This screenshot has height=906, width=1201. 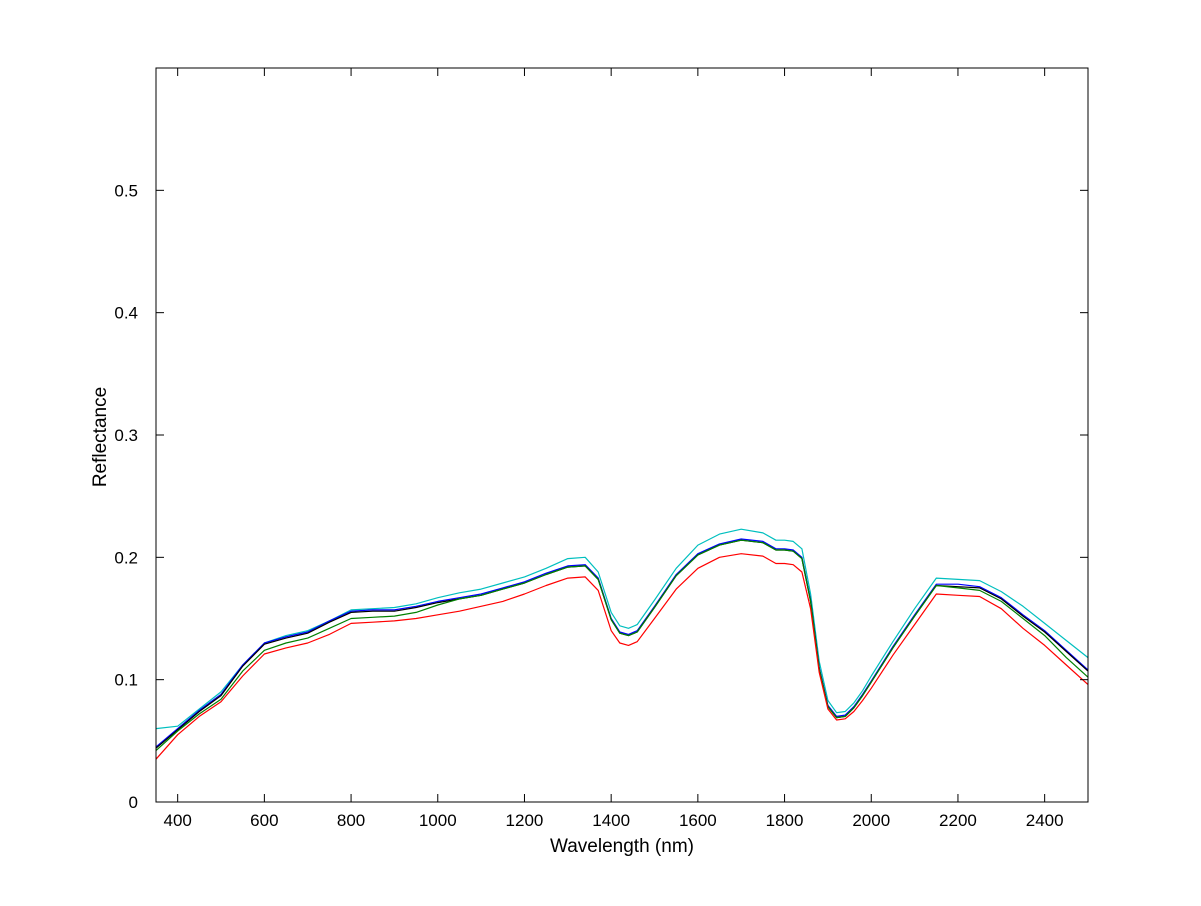 I want to click on x-tick-label: 1200, so click(x=525, y=820).